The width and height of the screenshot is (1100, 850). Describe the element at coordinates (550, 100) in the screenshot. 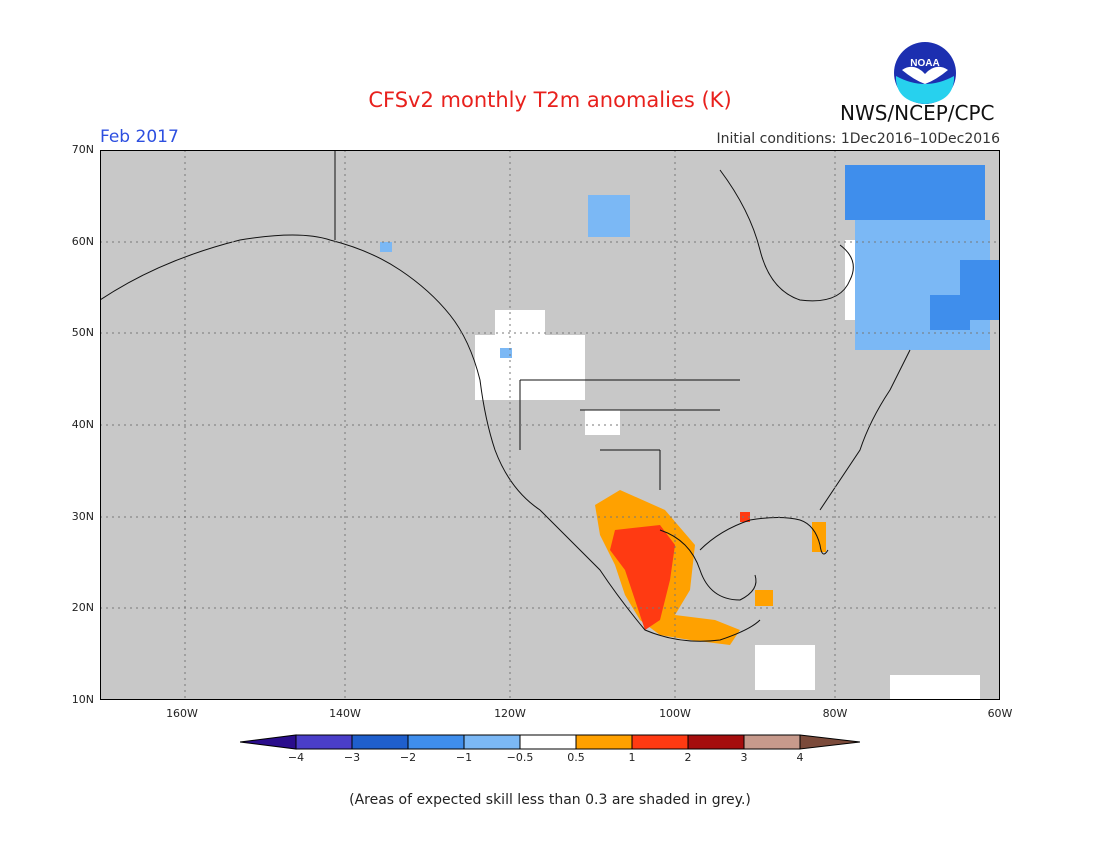

I see `map-title: CFSv2 monthly T2m anomalies (K)` at that location.